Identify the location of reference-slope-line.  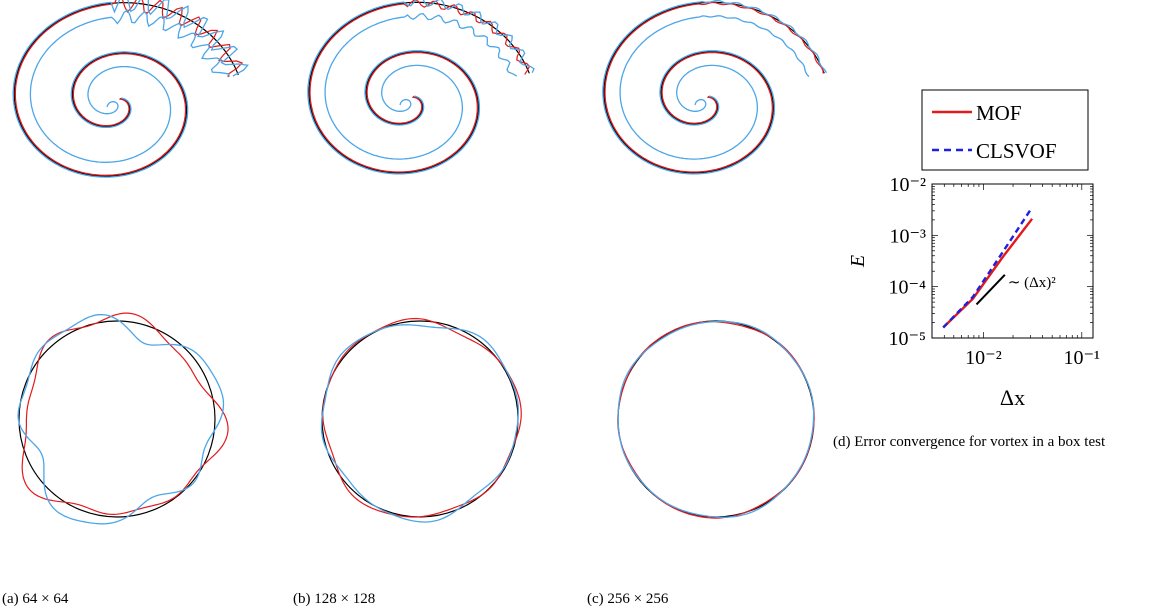
(990, 290).